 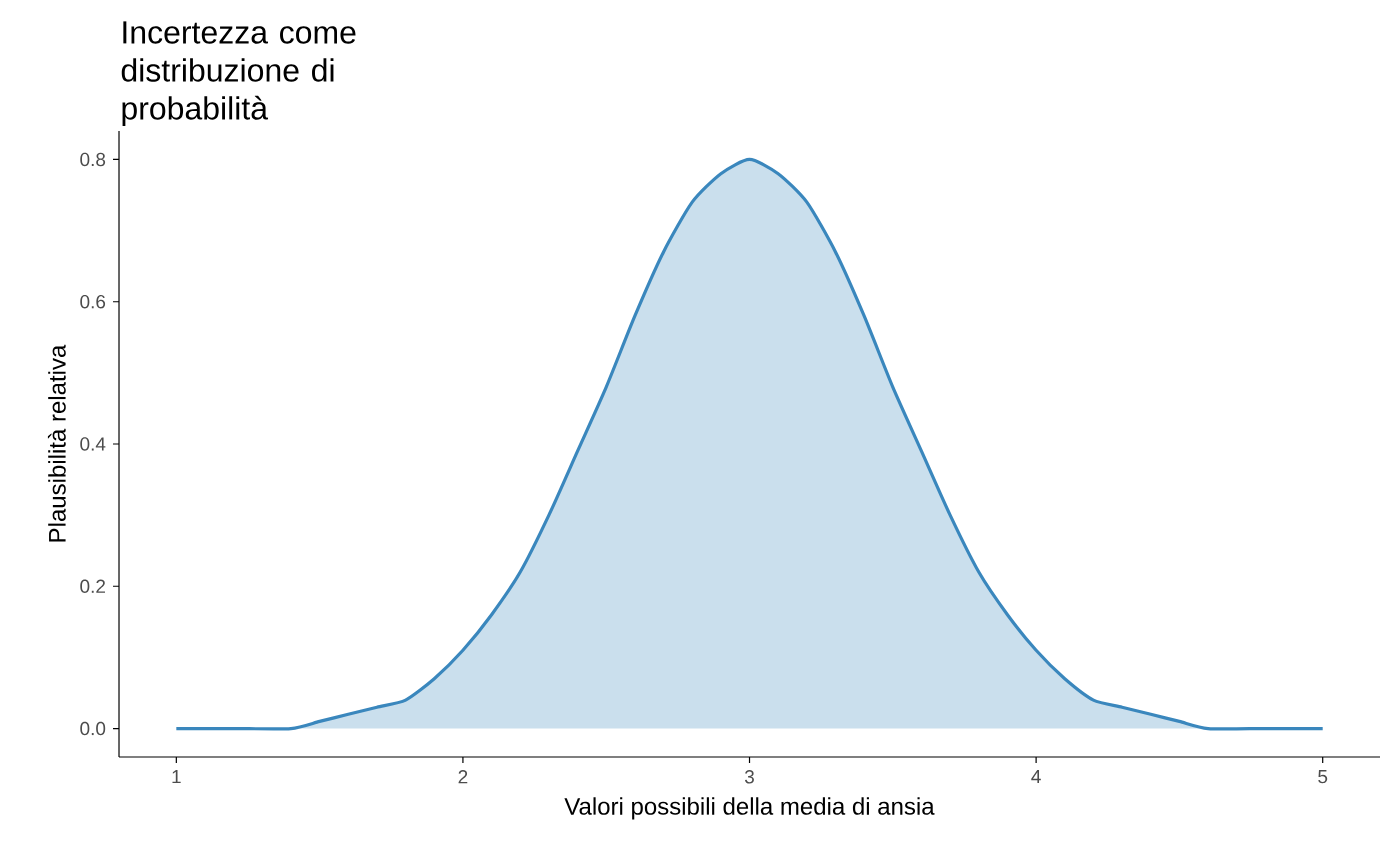 What do you see at coordinates (93, 159) in the screenshot?
I see `y-tick-label: 0.8` at bounding box center [93, 159].